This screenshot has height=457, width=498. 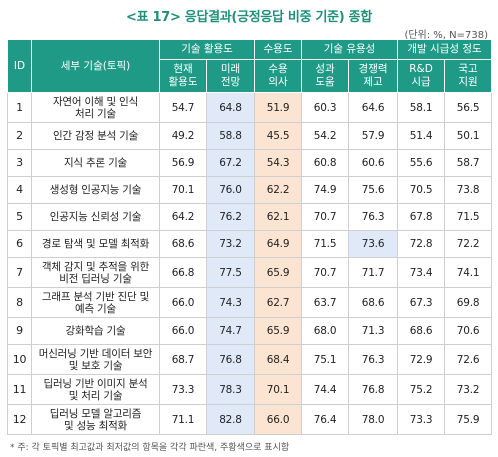 What do you see at coordinates (421, 76) in the screenshot?
I see `header-col-5: R&D 시급` at bounding box center [421, 76].